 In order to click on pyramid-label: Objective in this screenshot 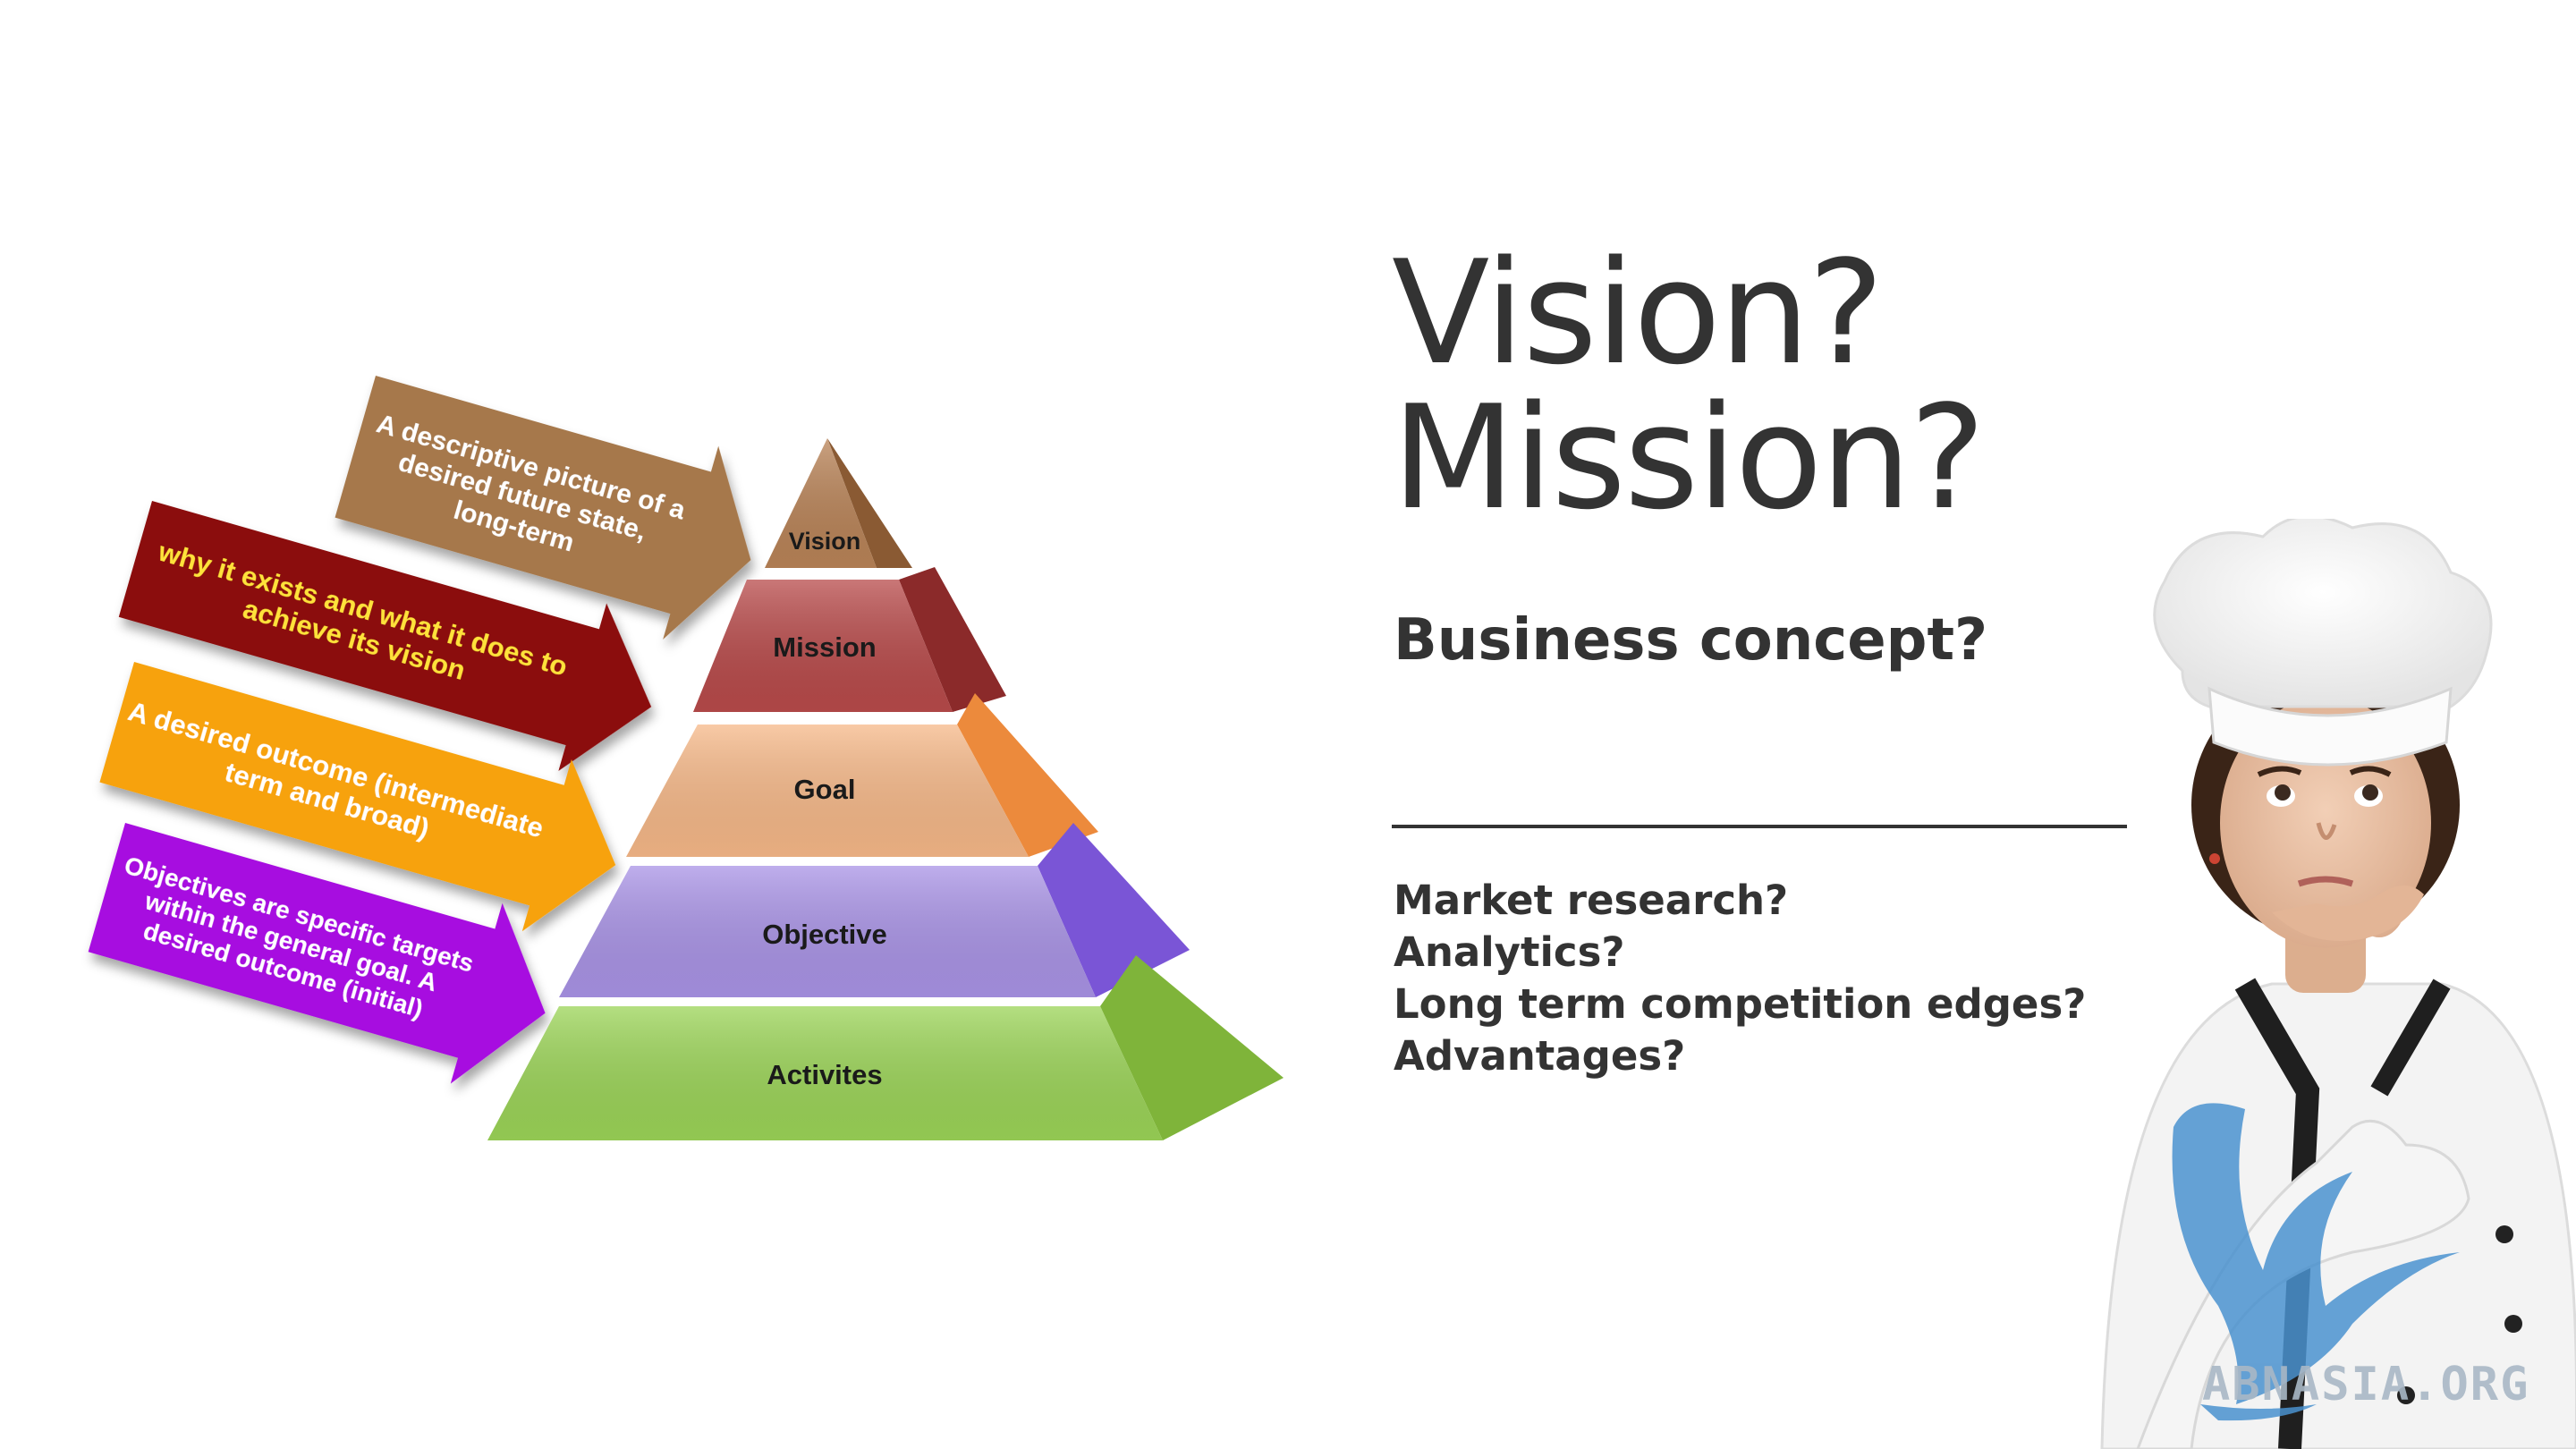, I will do `click(824, 934)`.